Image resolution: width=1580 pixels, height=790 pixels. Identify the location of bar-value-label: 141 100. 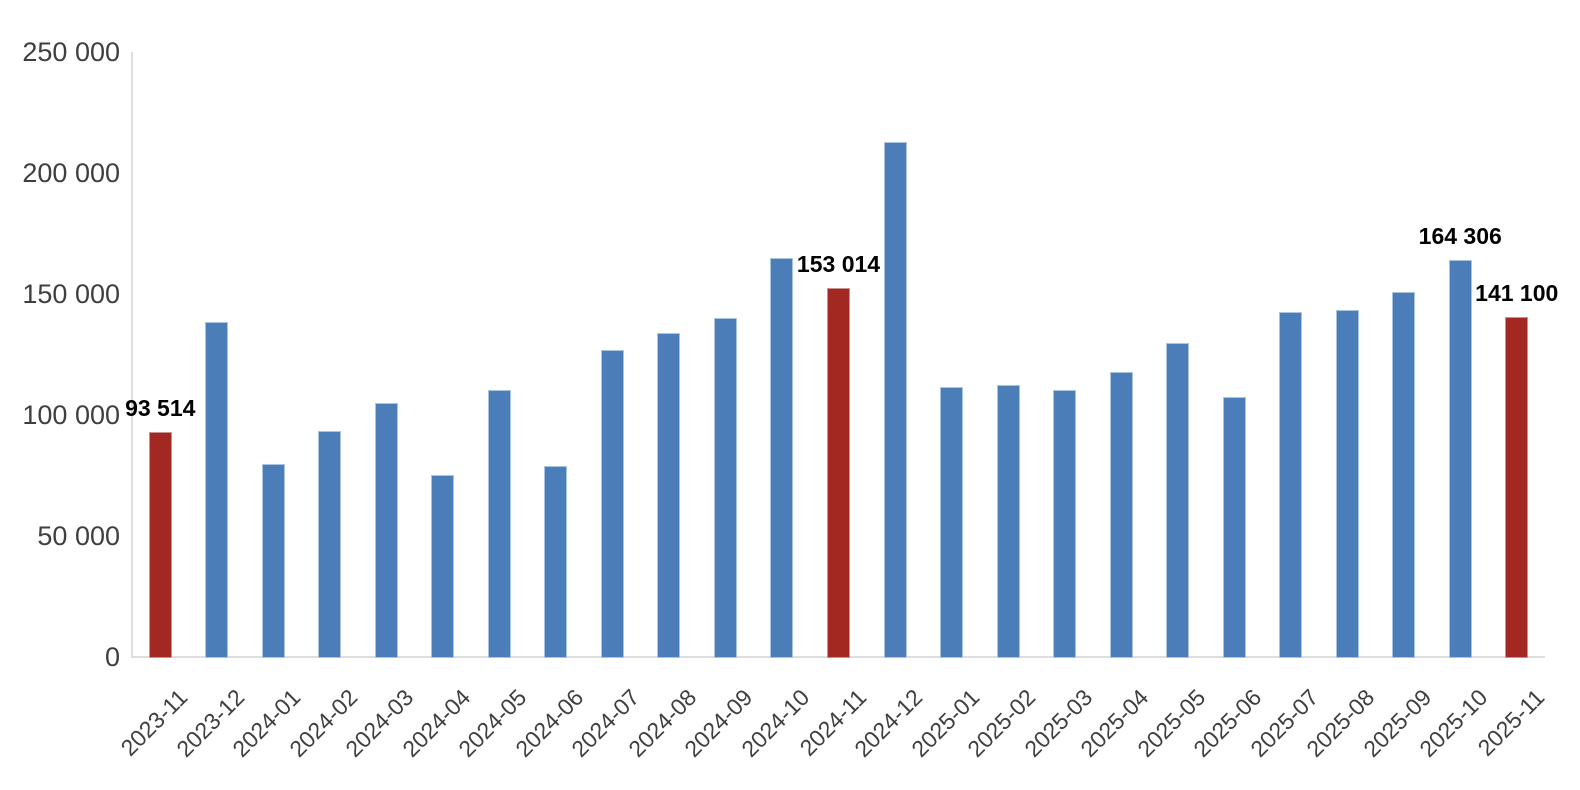
(1517, 292).